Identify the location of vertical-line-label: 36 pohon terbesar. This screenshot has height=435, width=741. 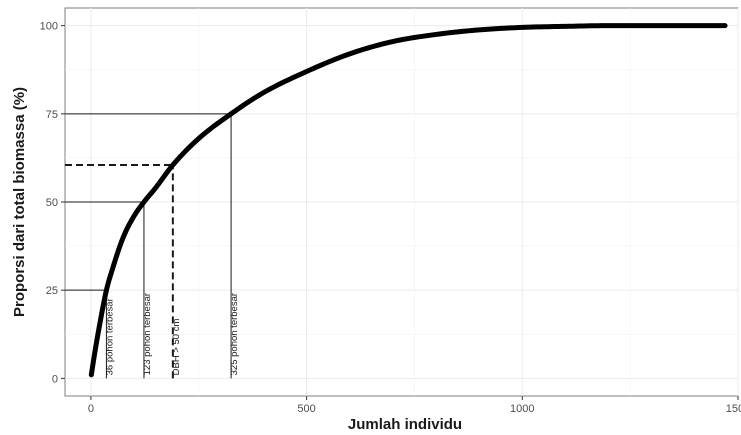
(109, 336).